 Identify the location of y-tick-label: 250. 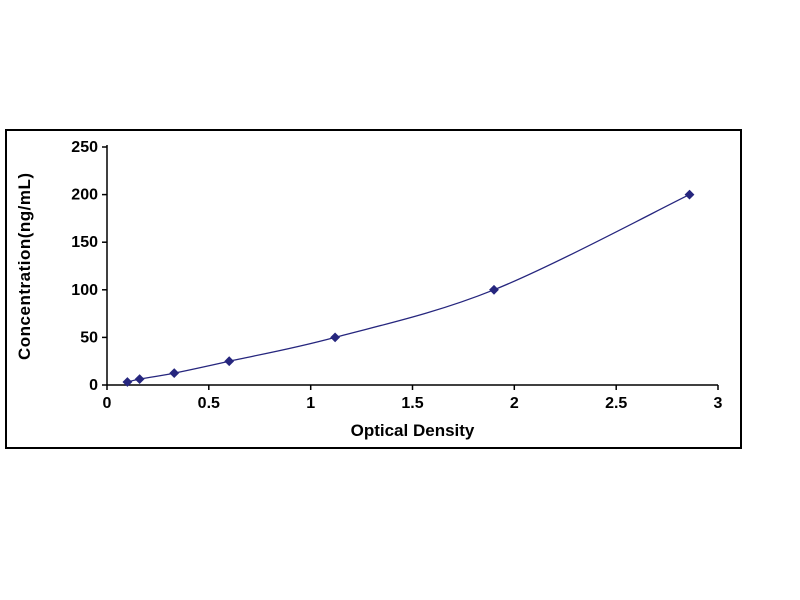
(84, 147).